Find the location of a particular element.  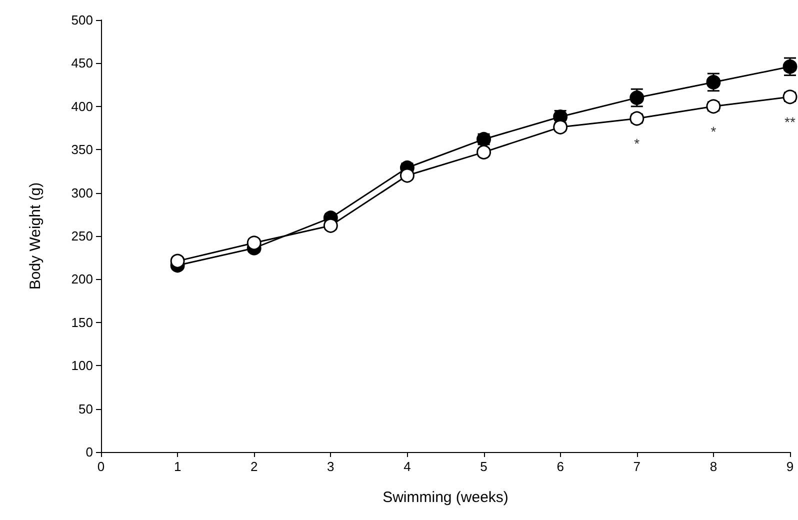

y-tick-label: 0 is located at coordinates (89, 452).